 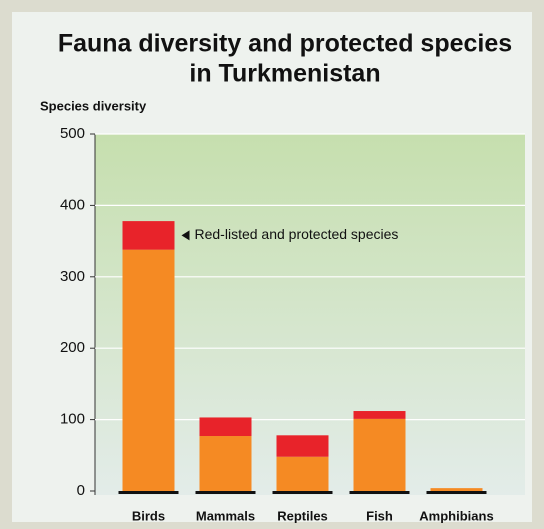 What do you see at coordinates (297, 234) in the screenshot?
I see `legend-label: Red-listed and protected species` at bounding box center [297, 234].